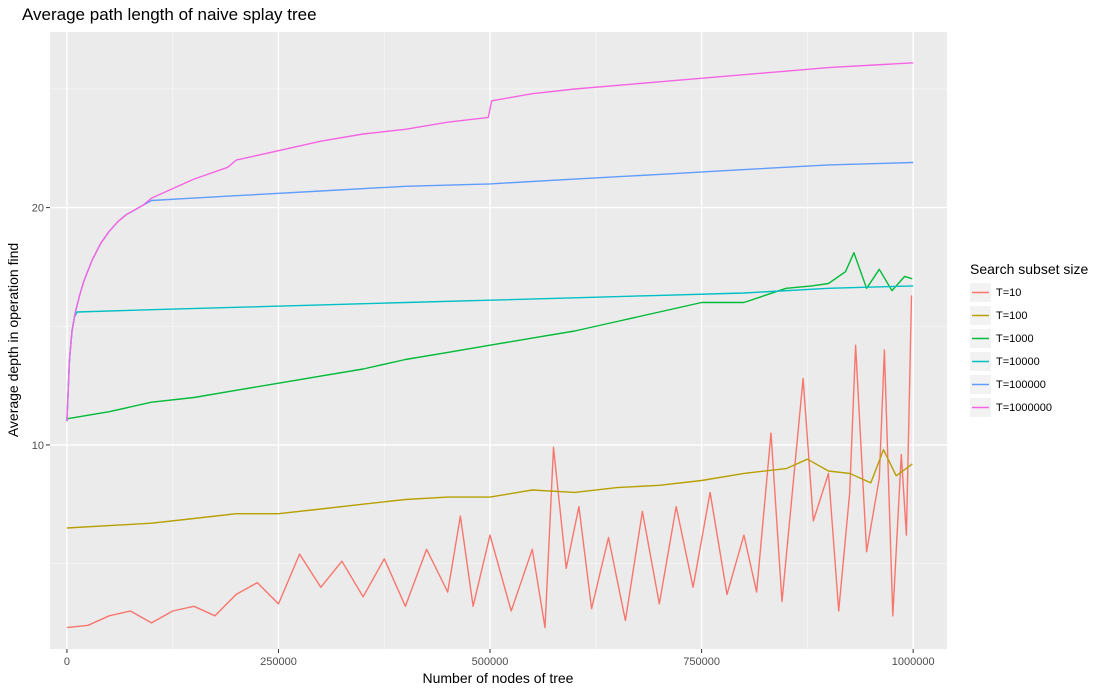 The height and width of the screenshot is (690, 1106). Describe the element at coordinates (1018, 362) in the screenshot. I see `legend-label: T=10000` at that location.